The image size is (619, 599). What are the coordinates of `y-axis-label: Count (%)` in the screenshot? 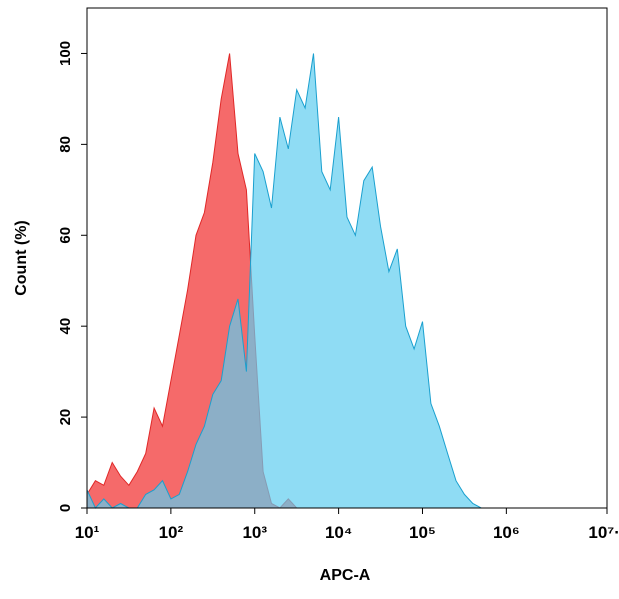 It's located at (21, 258).